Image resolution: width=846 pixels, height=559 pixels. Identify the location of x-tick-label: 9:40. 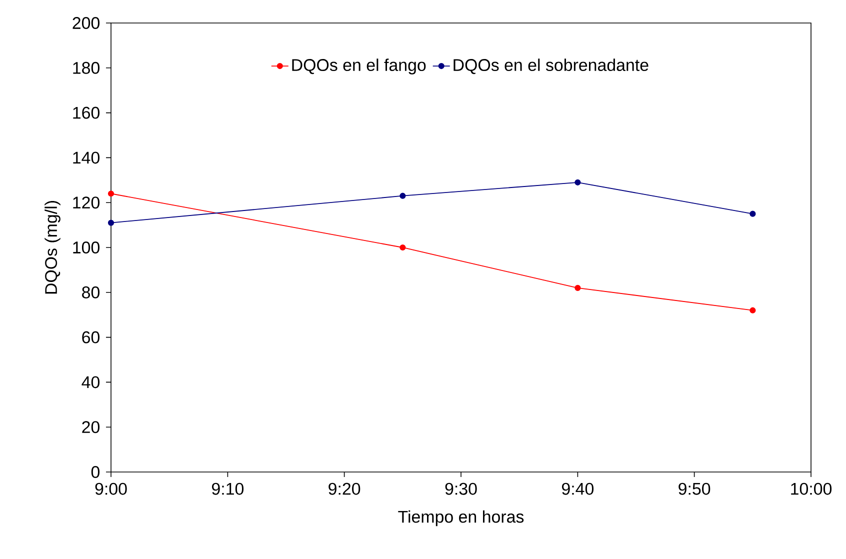
(578, 488).